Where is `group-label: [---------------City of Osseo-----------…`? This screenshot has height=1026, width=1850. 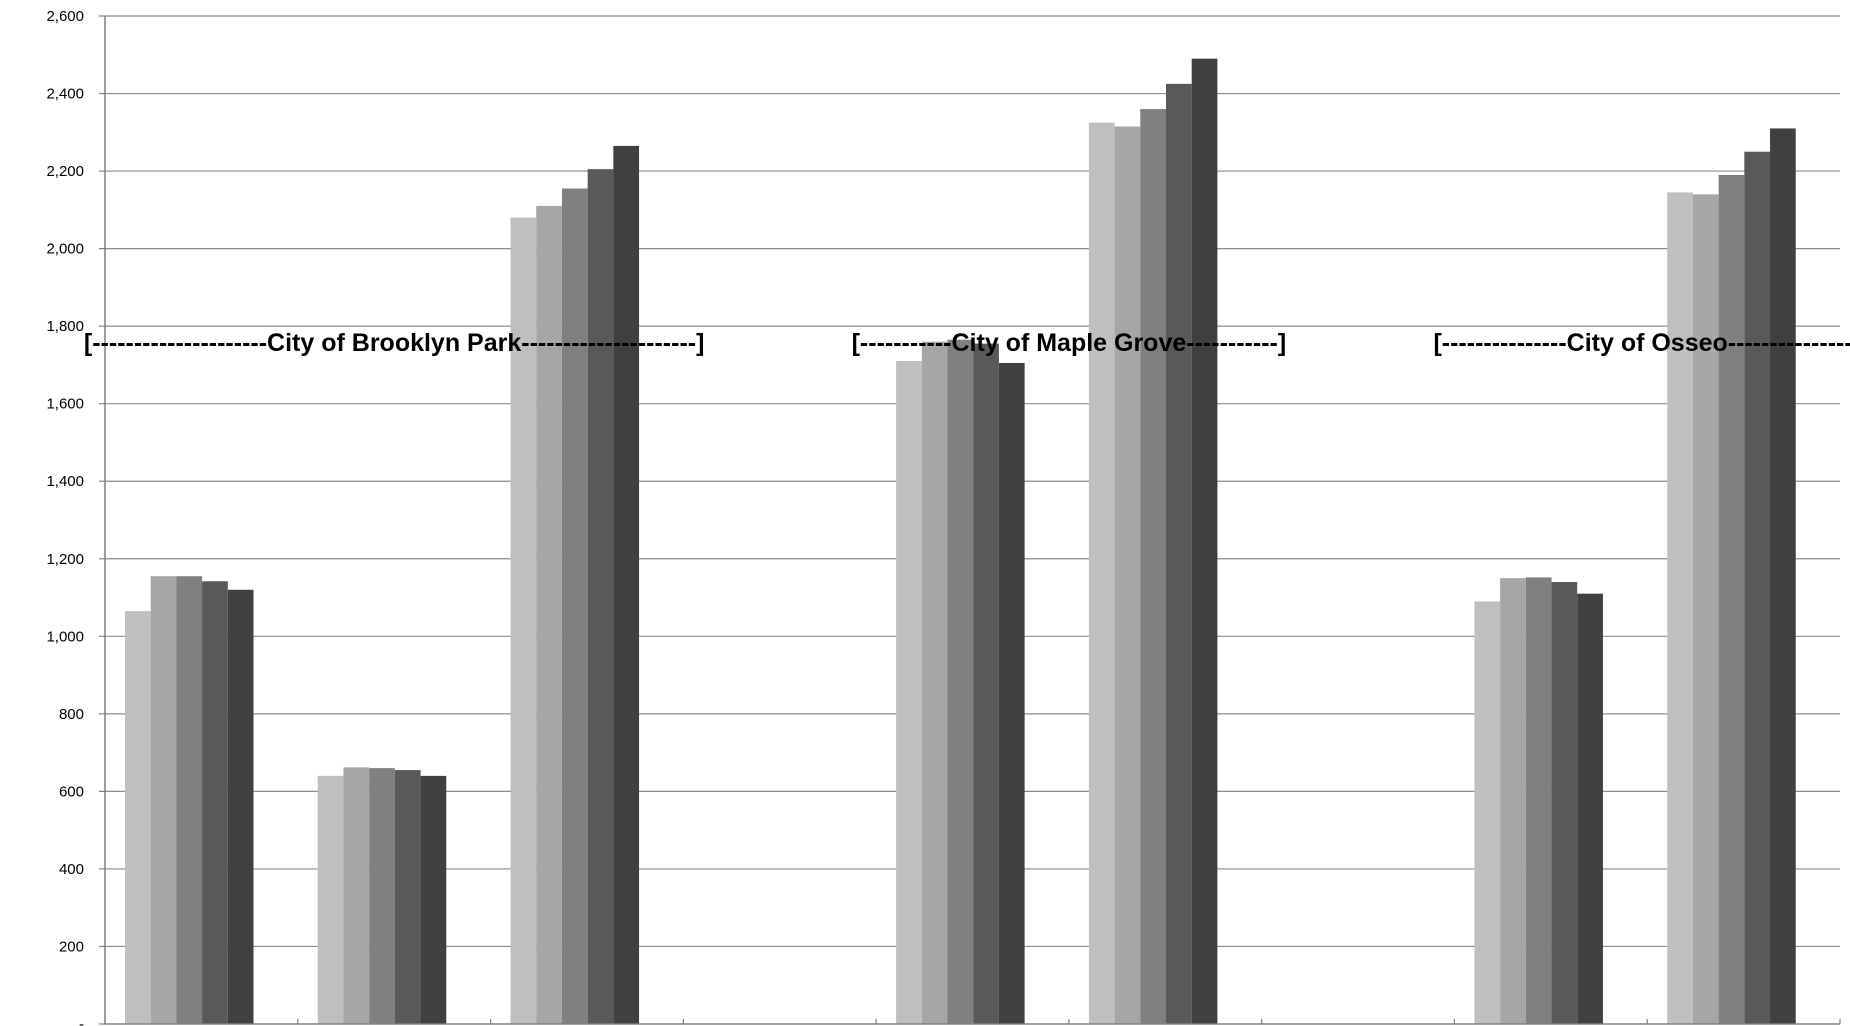 group-label: [---------------City of Osseo-----------… is located at coordinates (1641, 343).